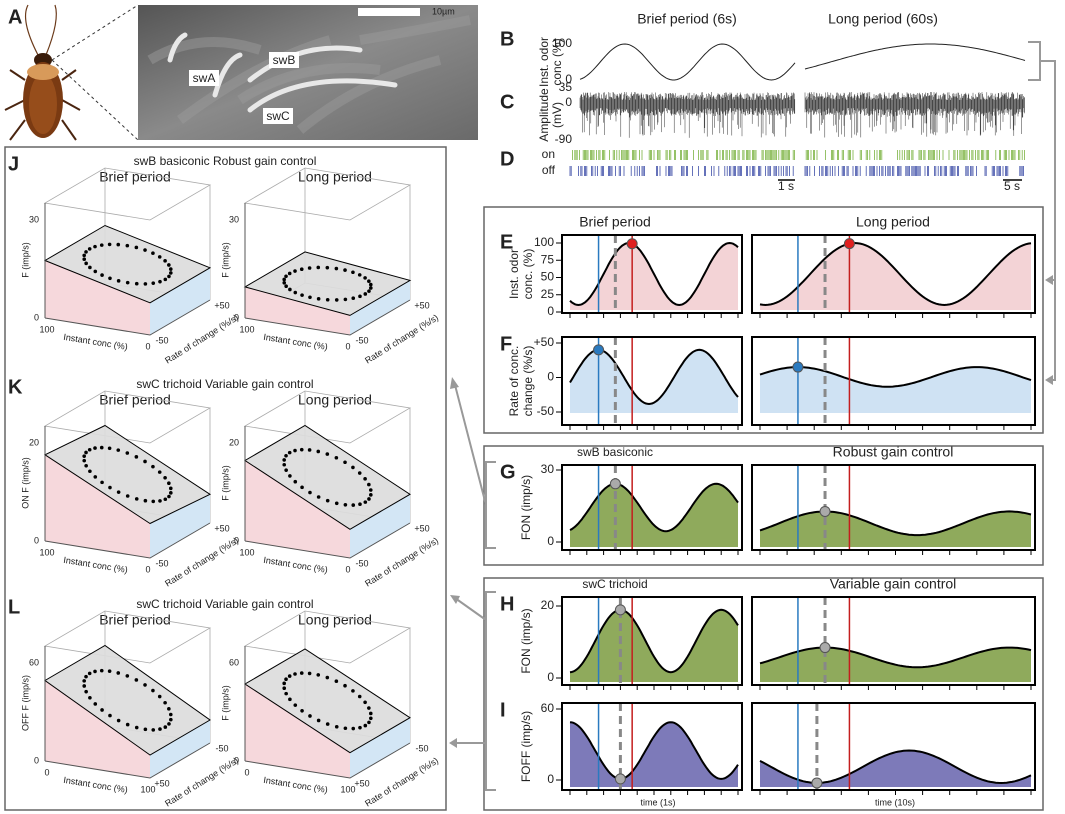 The height and width of the screenshot is (814, 1065). I want to click on y-tick-label: 100, so click(562, 43).